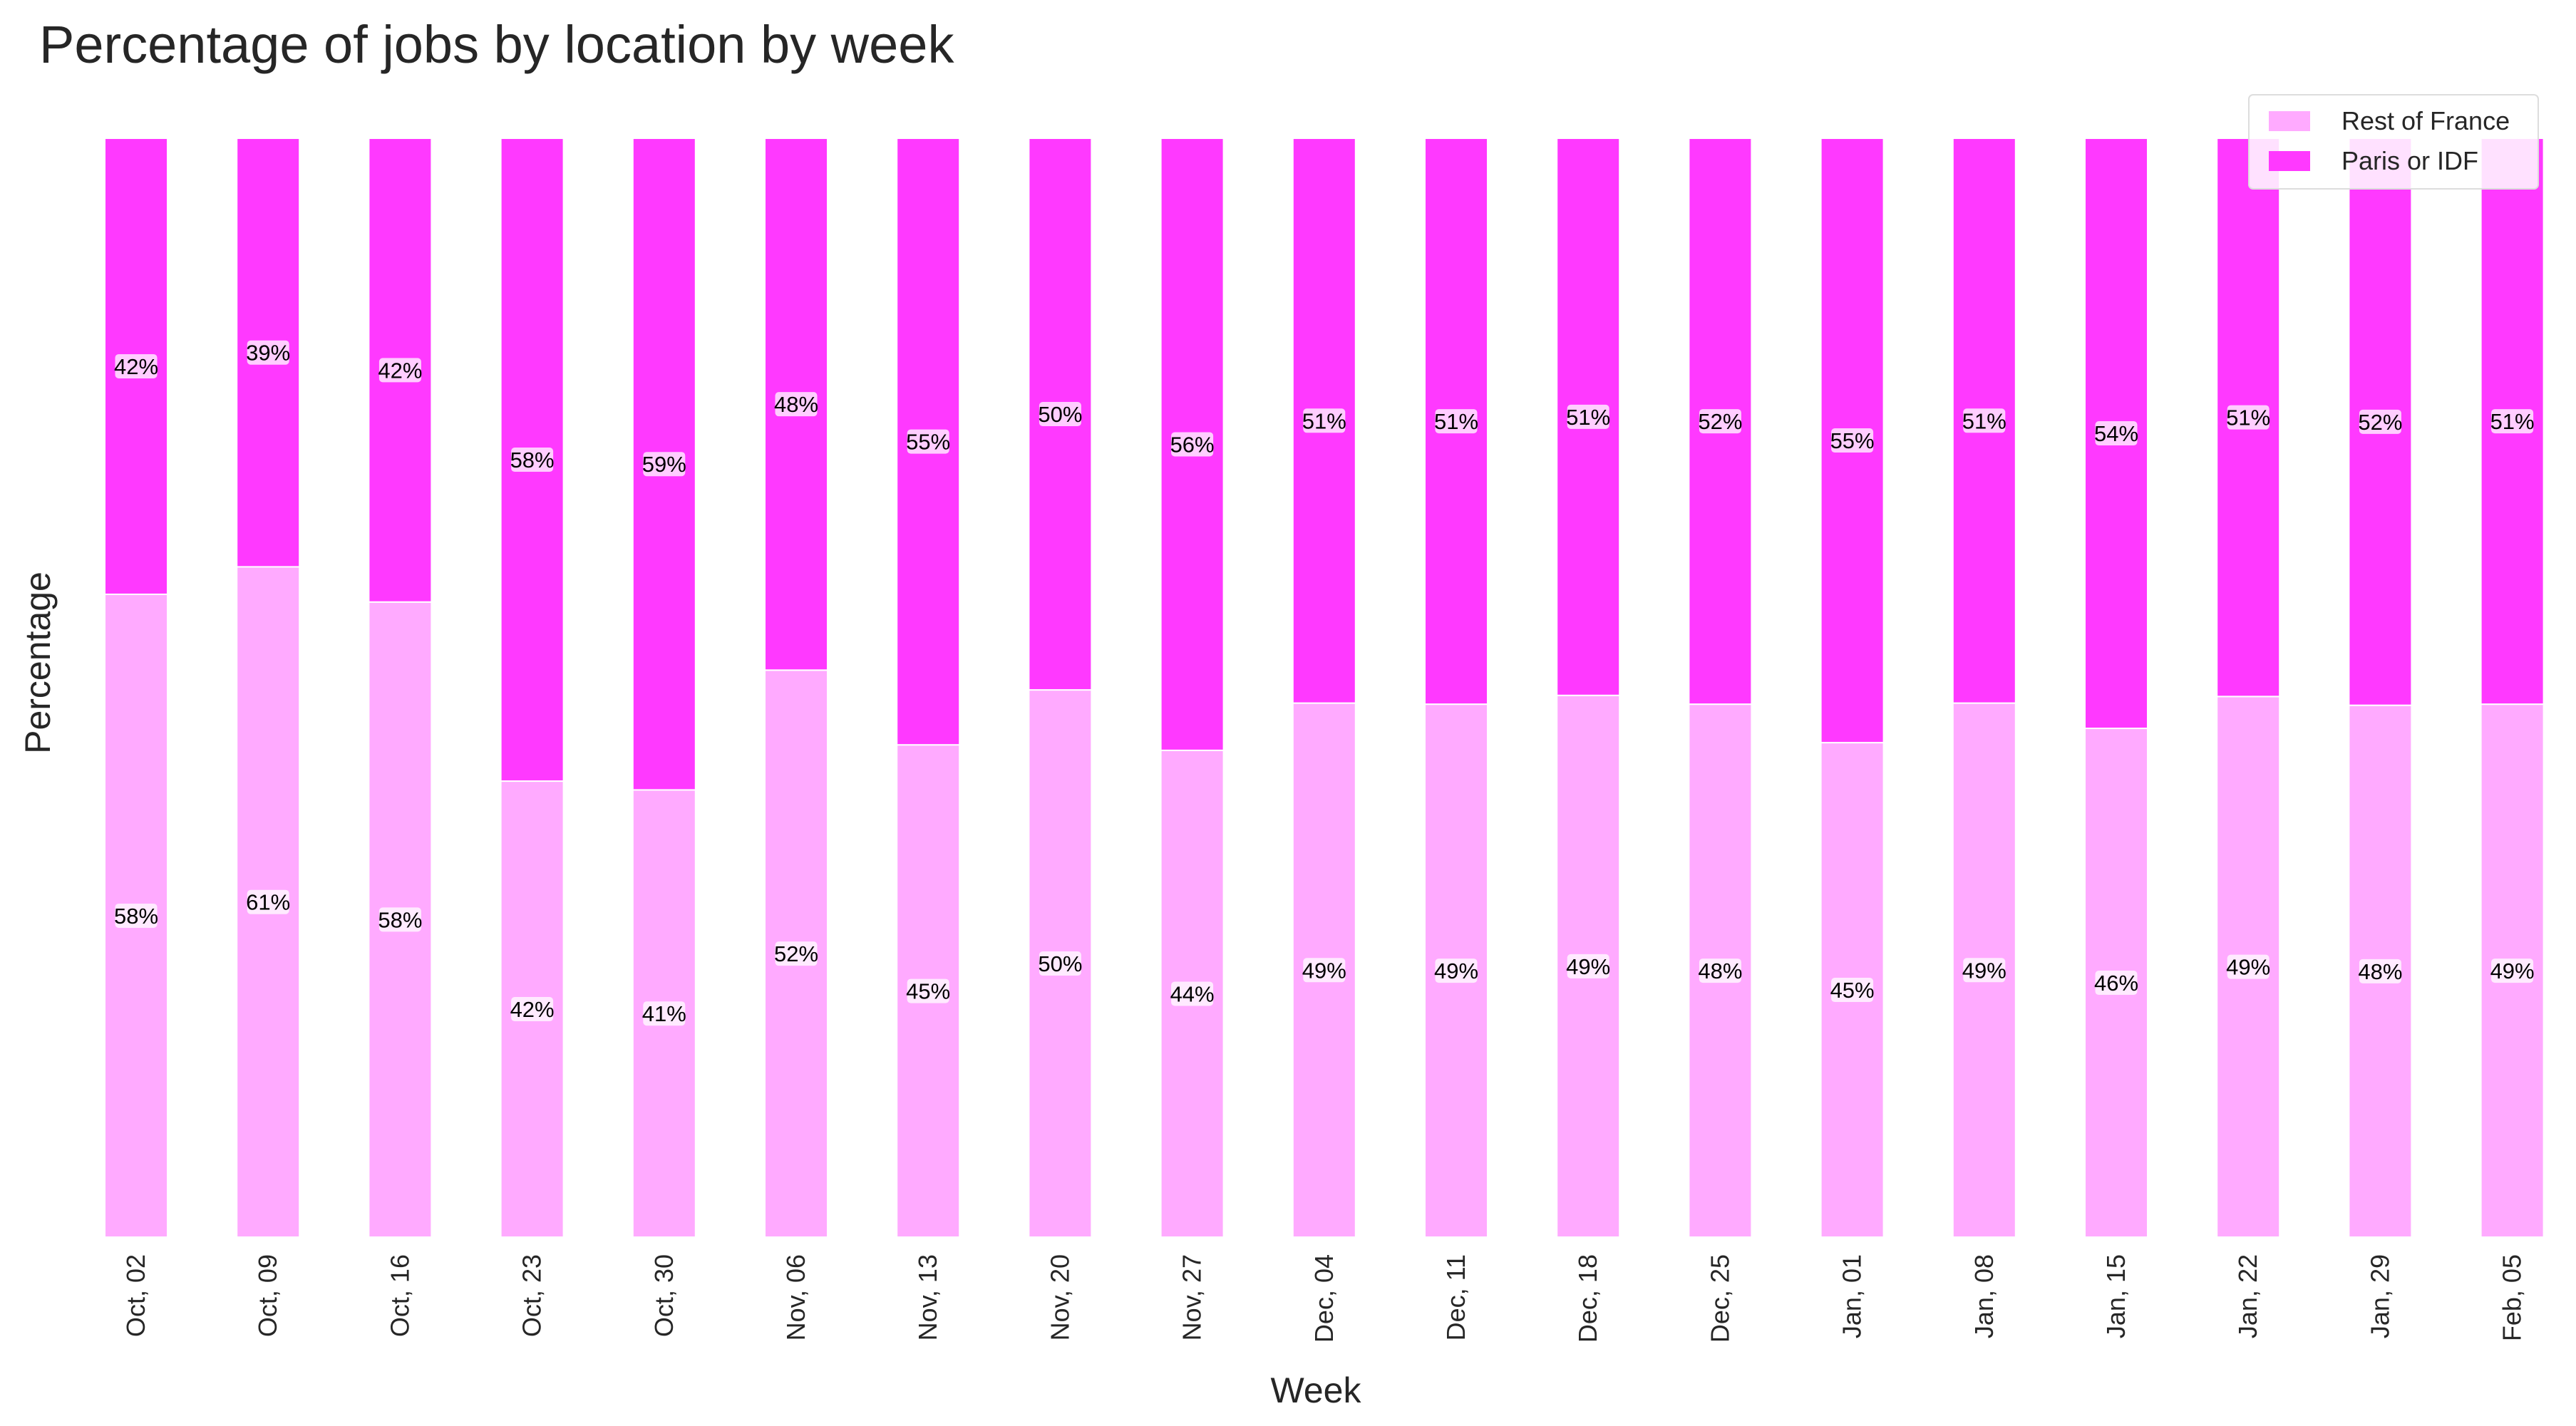 This screenshot has width=2576, height=1426. What do you see at coordinates (1192, 994) in the screenshot?
I see `data-label-rest-of-france-8: 44%` at bounding box center [1192, 994].